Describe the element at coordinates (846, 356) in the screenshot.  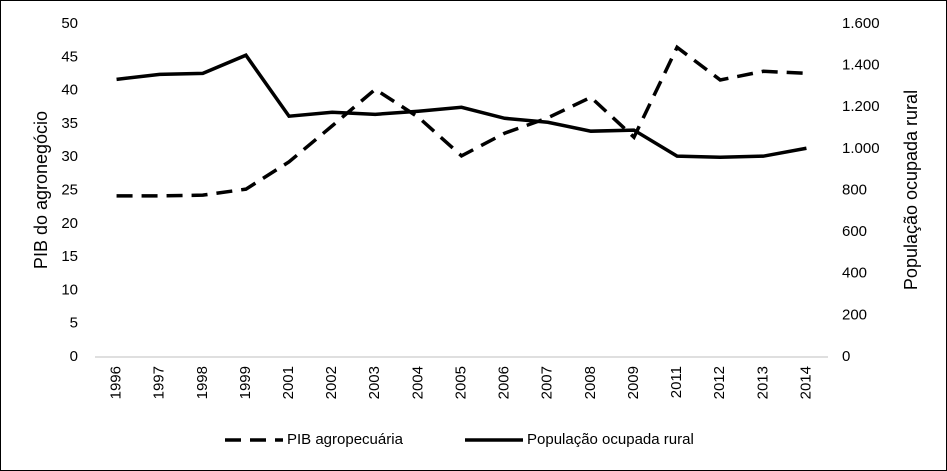
I see `y2-tick-label: 0` at that location.